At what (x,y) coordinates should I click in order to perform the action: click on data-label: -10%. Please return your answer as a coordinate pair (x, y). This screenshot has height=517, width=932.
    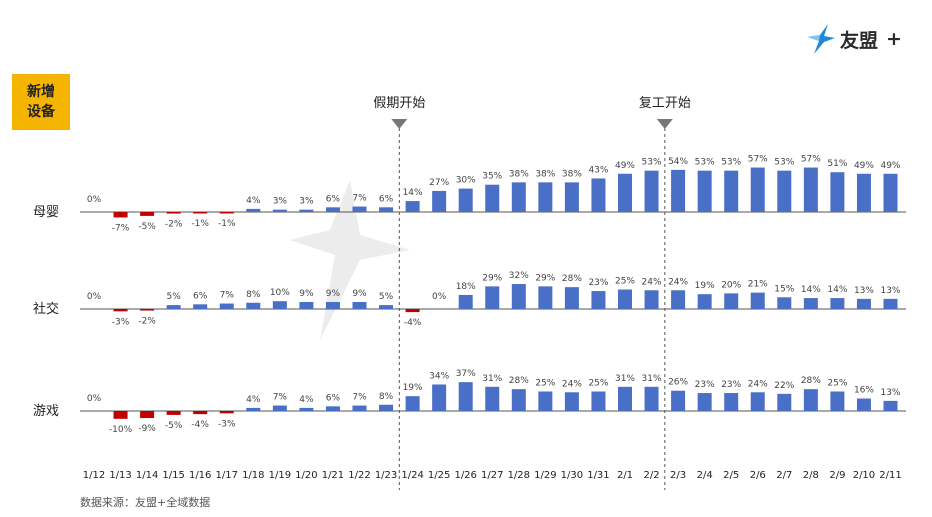
    Looking at the image, I should click on (121, 430).